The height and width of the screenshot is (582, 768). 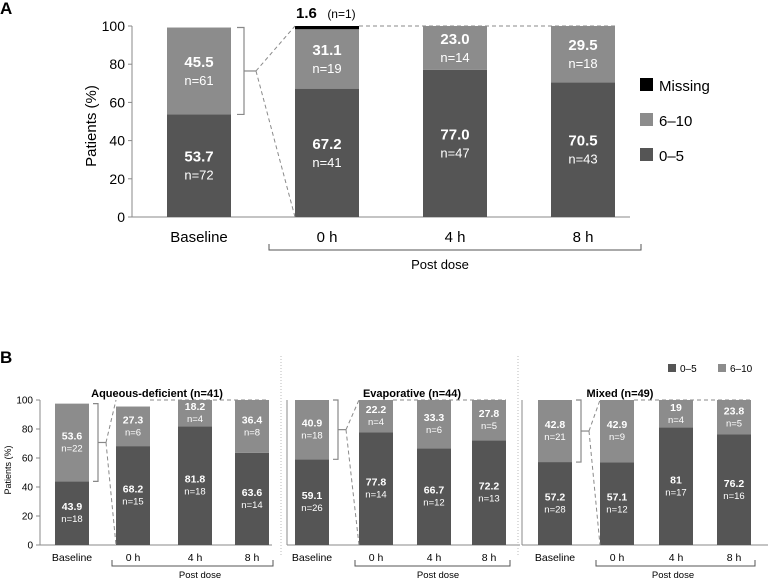 I want to click on panel-b3-category-label: 8 h, so click(x=734, y=558).